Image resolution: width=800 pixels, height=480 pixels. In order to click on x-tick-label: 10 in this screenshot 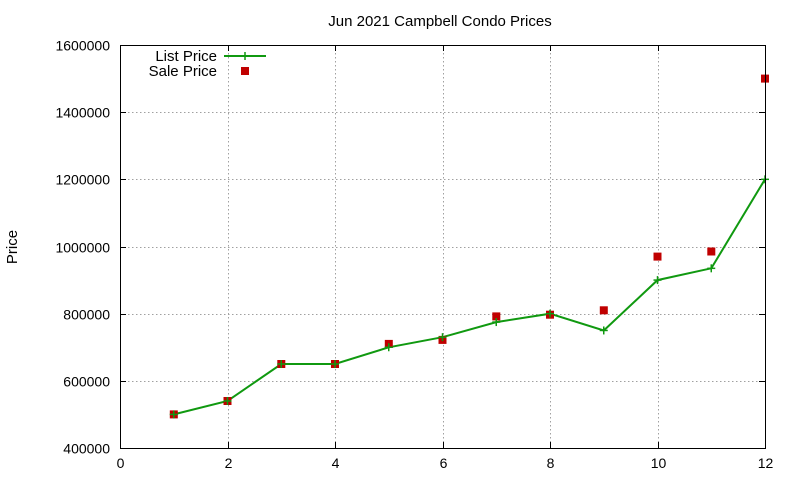, I will do `click(659, 463)`.